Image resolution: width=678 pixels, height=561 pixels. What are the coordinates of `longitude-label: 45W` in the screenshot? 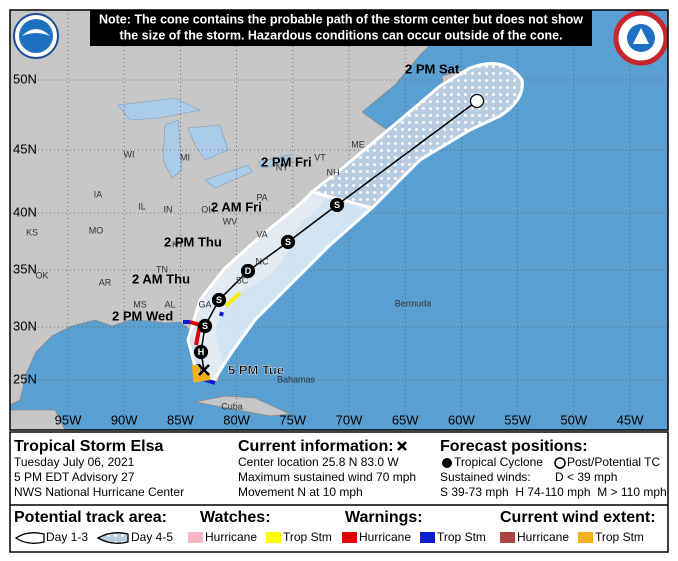 It's located at (630, 419).